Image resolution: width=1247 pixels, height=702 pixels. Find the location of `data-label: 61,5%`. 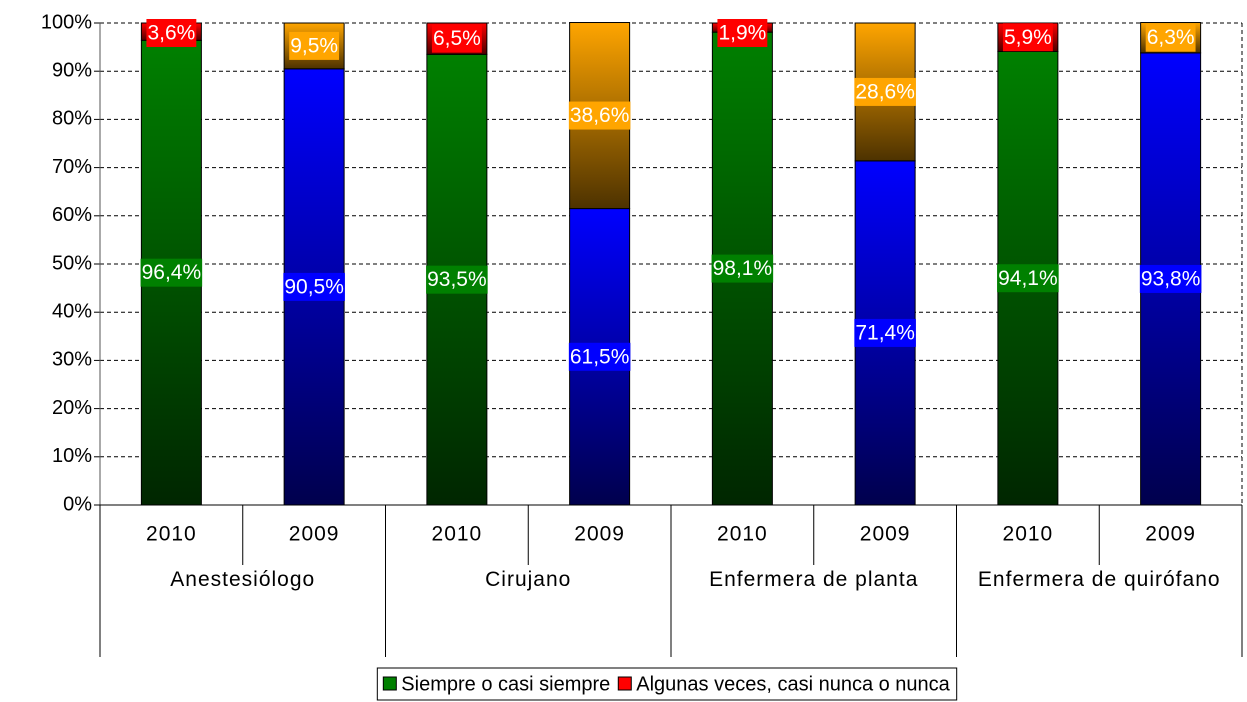

data-label: 61,5% is located at coordinates (600, 356).